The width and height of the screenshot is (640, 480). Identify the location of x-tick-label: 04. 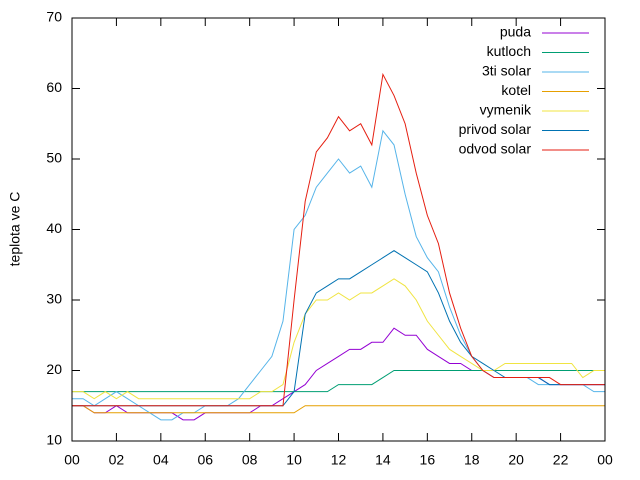
(161, 460).